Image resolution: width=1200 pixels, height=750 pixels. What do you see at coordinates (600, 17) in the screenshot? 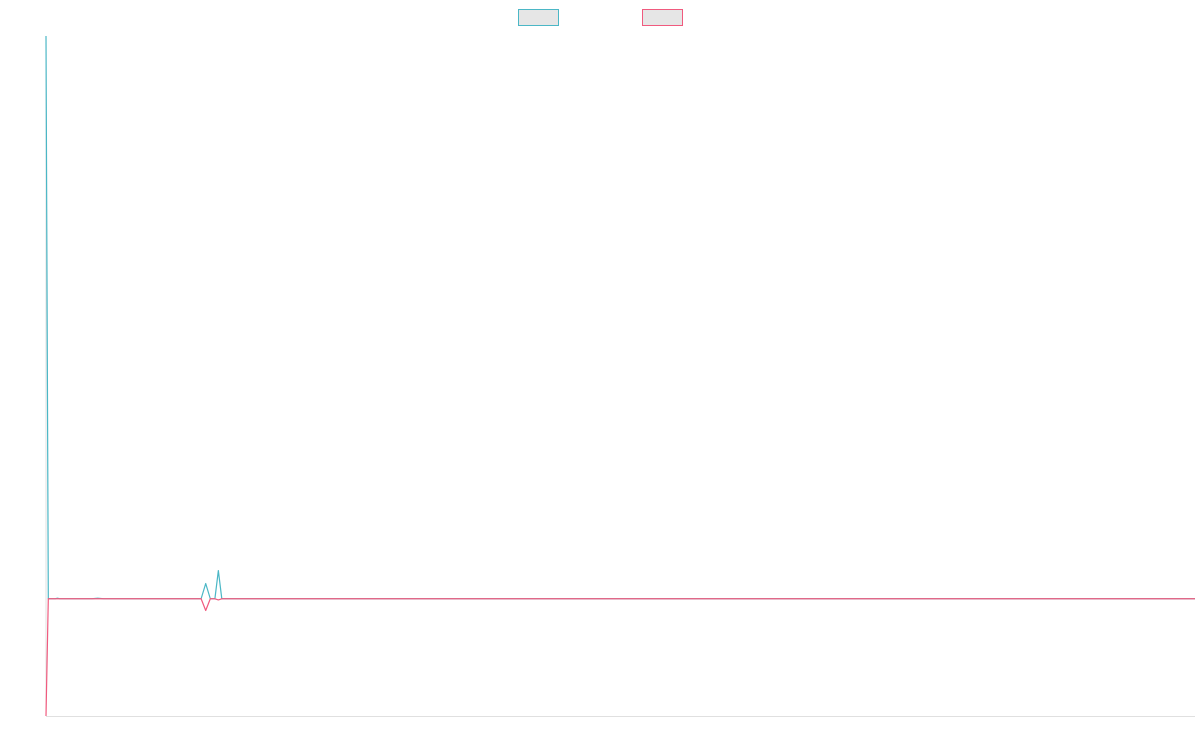
I see `legend` at bounding box center [600, 17].